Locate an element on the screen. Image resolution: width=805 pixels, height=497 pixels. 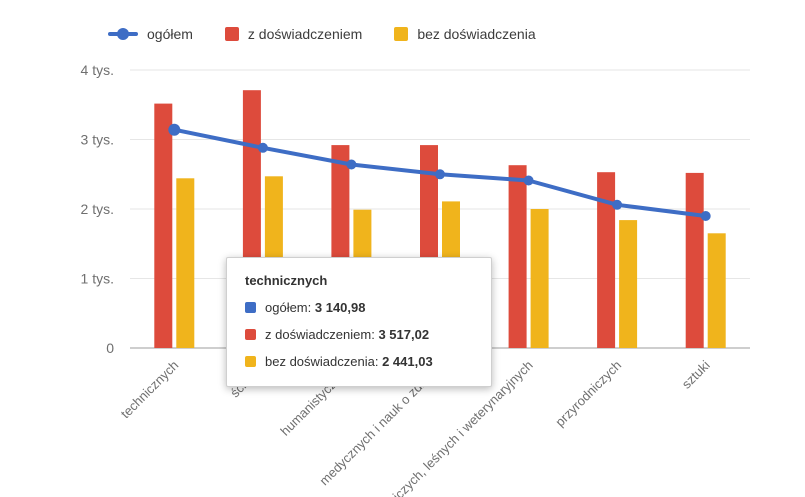
legend-label-ogolem: ogółem is located at coordinates (170, 34).